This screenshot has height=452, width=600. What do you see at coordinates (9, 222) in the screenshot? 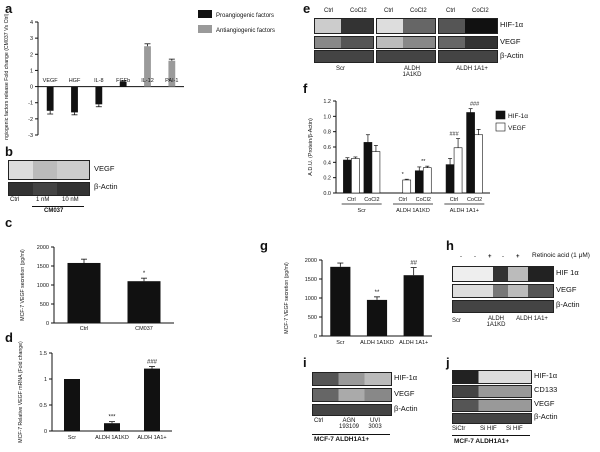
I see `panel-c-label: c` at bounding box center [9, 222].